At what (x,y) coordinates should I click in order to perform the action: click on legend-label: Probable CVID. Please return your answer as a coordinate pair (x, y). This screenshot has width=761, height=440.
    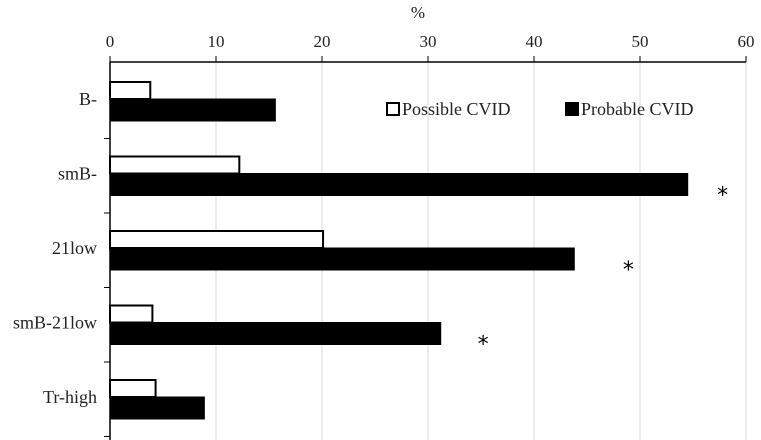
    Looking at the image, I should click on (637, 109).